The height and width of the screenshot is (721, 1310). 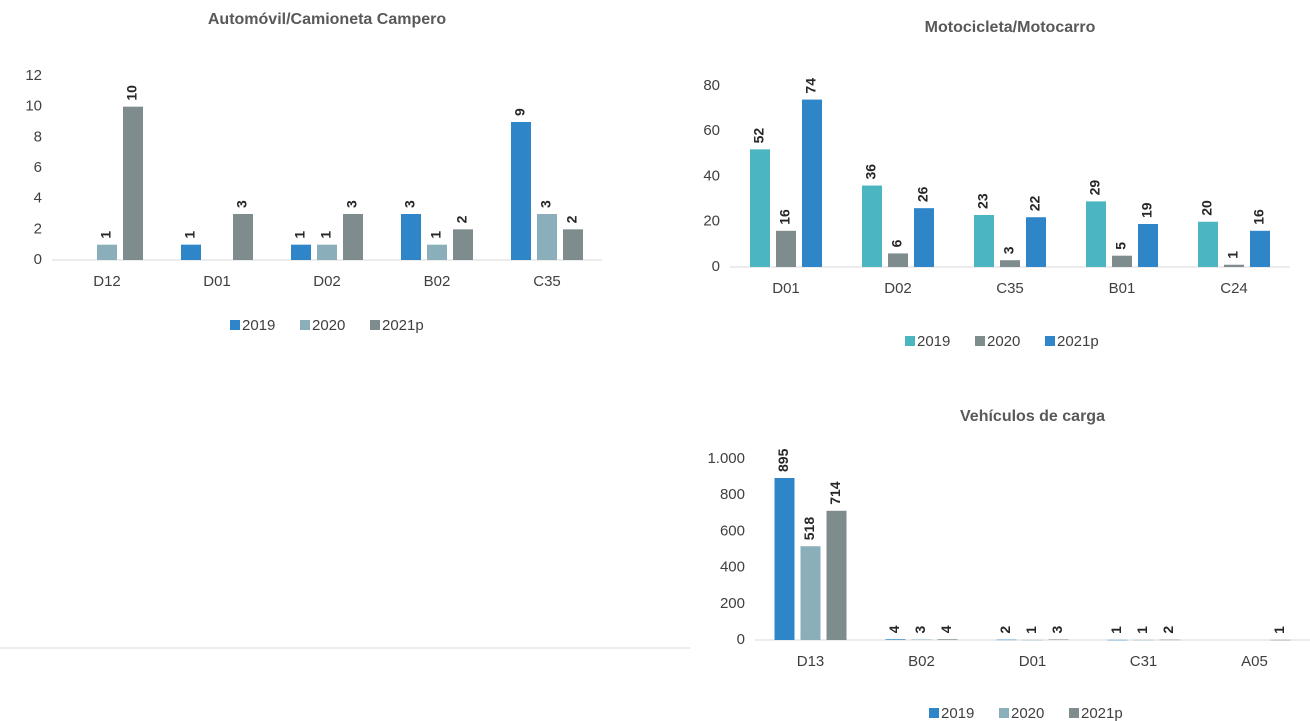 What do you see at coordinates (38, 136) in the screenshot?
I see `y-tick-label: 8` at bounding box center [38, 136].